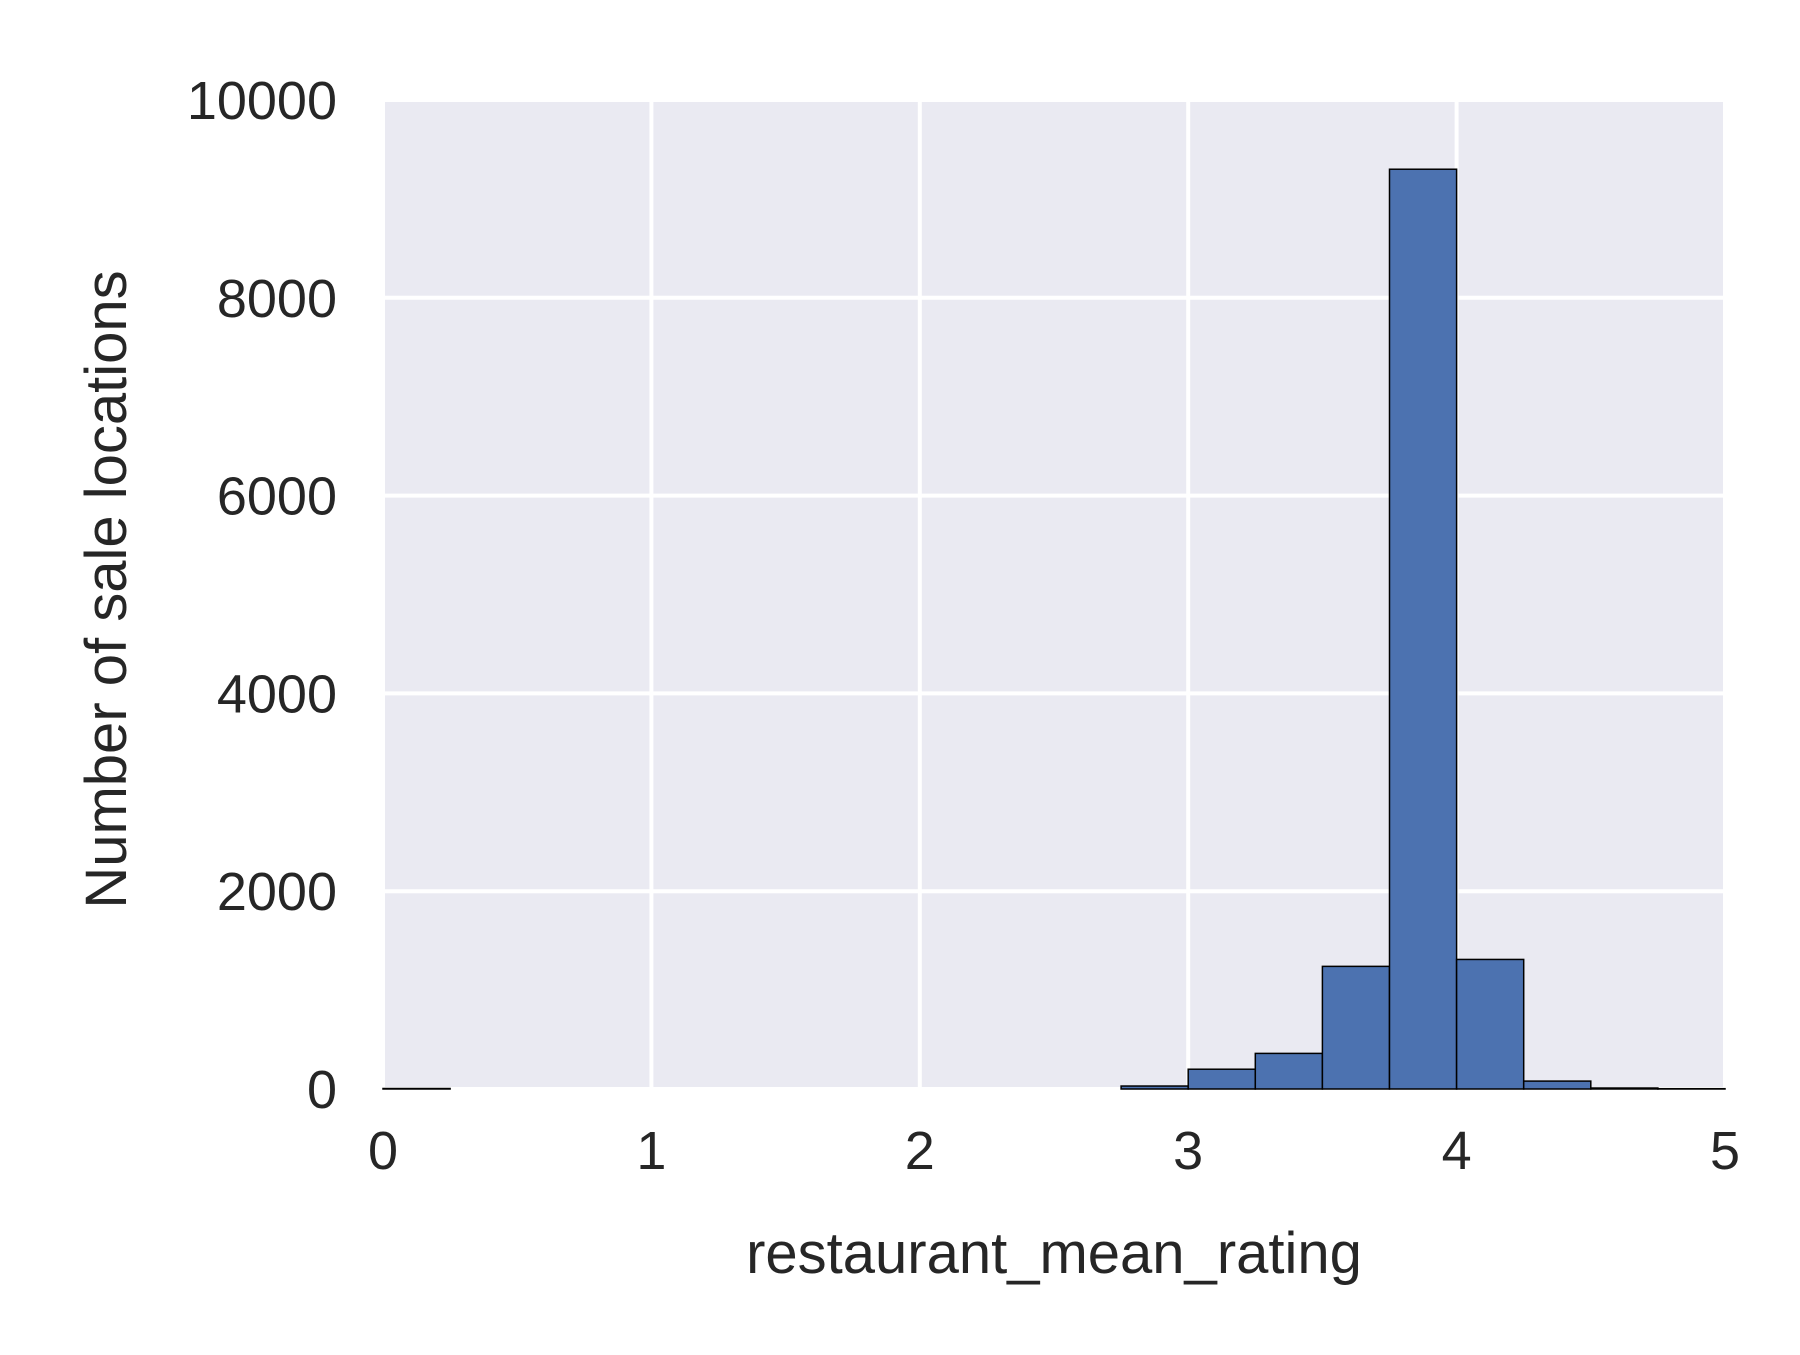 This screenshot has height=1355, width=1800. What do you see at coordinates (1188, 1151) in the screenshot?
I see `x-tick-label-3: 3` at bounding box center [1188, 1151].